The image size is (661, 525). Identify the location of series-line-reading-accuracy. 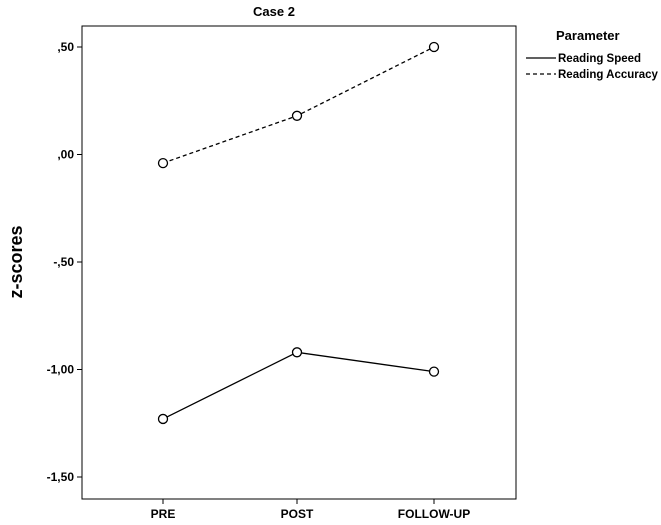
(298, 105).